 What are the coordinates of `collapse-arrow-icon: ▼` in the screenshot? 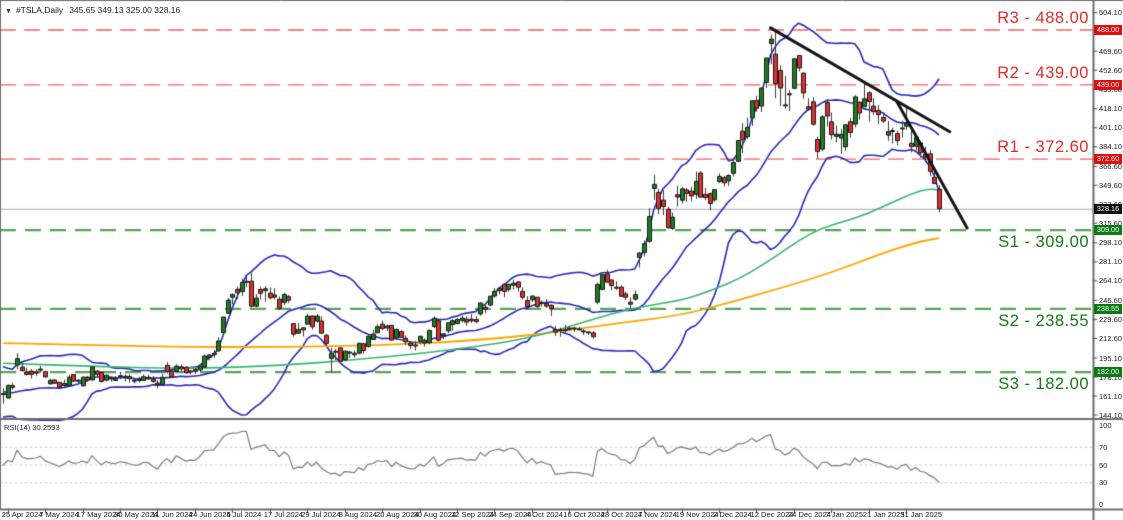 It's located at (8, 11).